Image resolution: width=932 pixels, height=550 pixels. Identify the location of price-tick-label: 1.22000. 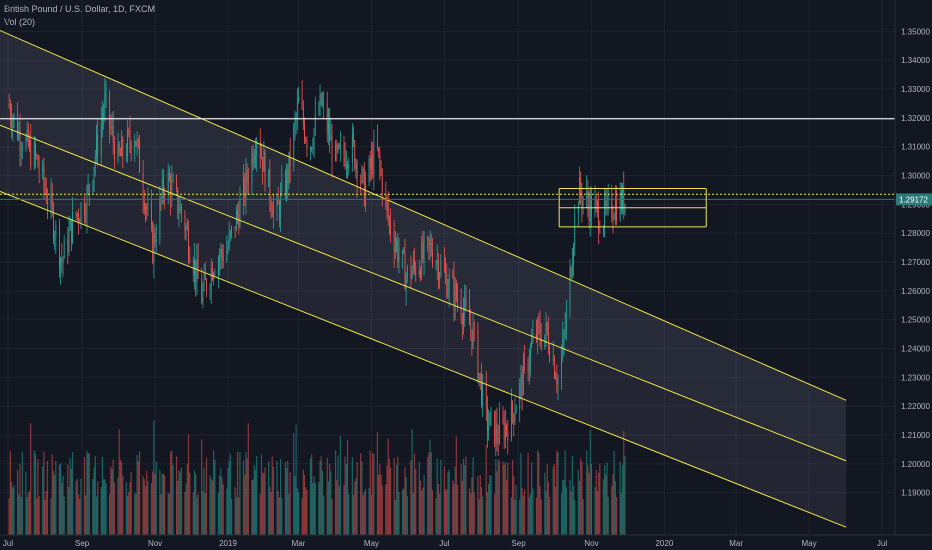
(915, 406).